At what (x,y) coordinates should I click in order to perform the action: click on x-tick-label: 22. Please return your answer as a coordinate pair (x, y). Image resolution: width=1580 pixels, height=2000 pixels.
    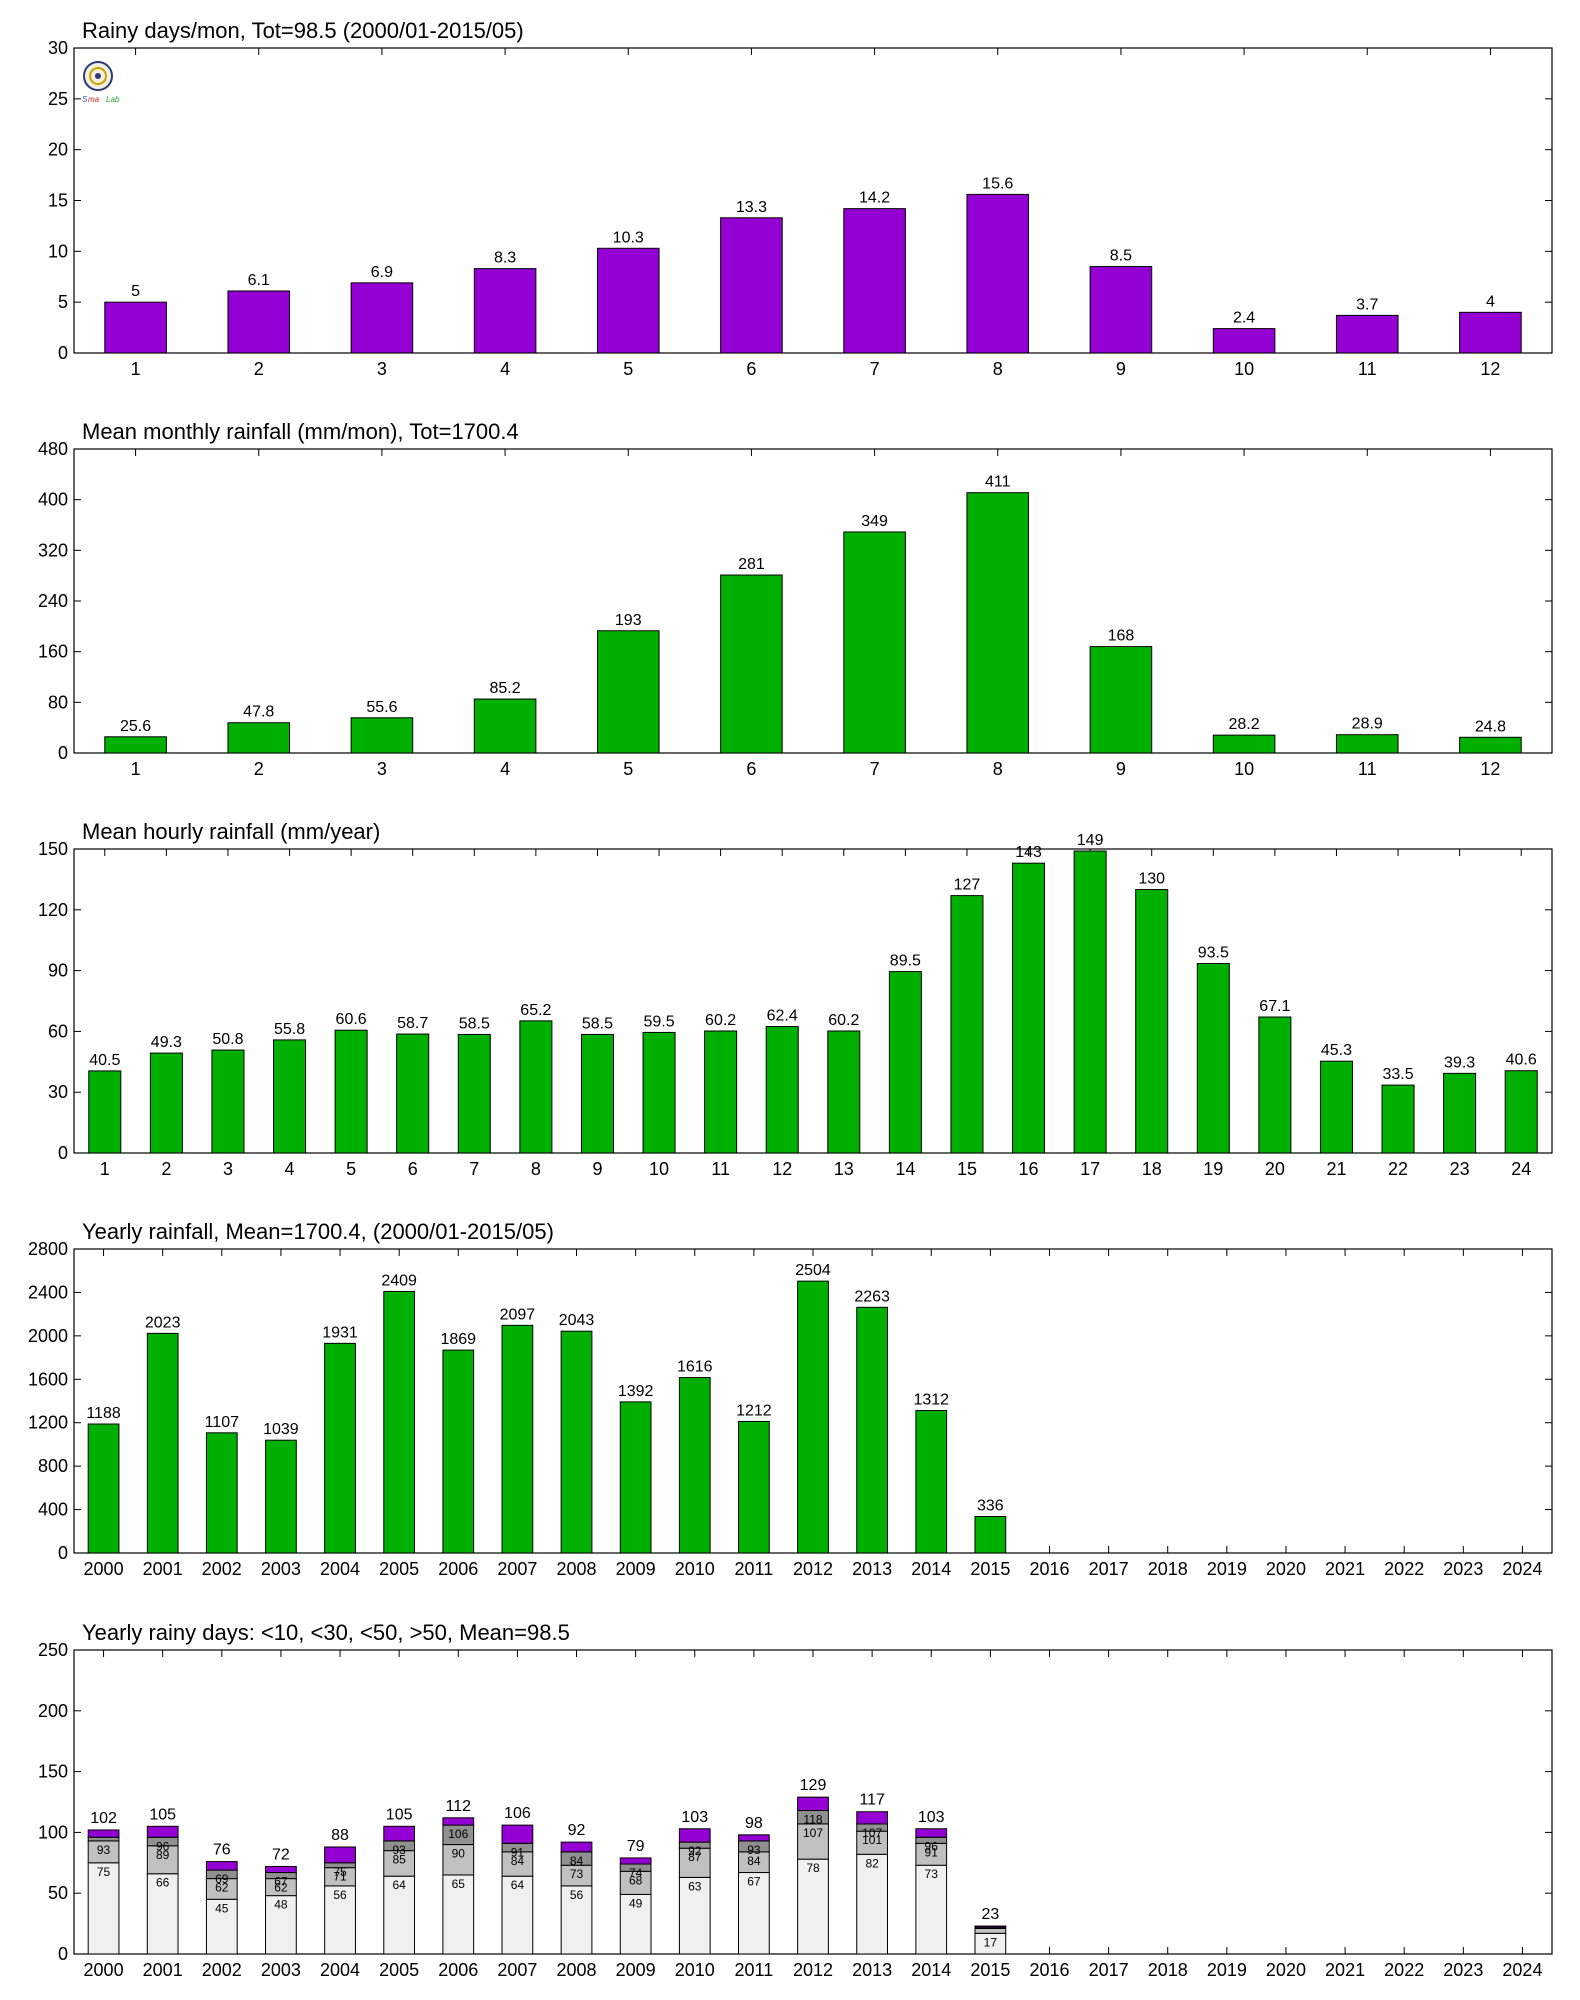
    Looking at the image, I should click on (1398, 1169).